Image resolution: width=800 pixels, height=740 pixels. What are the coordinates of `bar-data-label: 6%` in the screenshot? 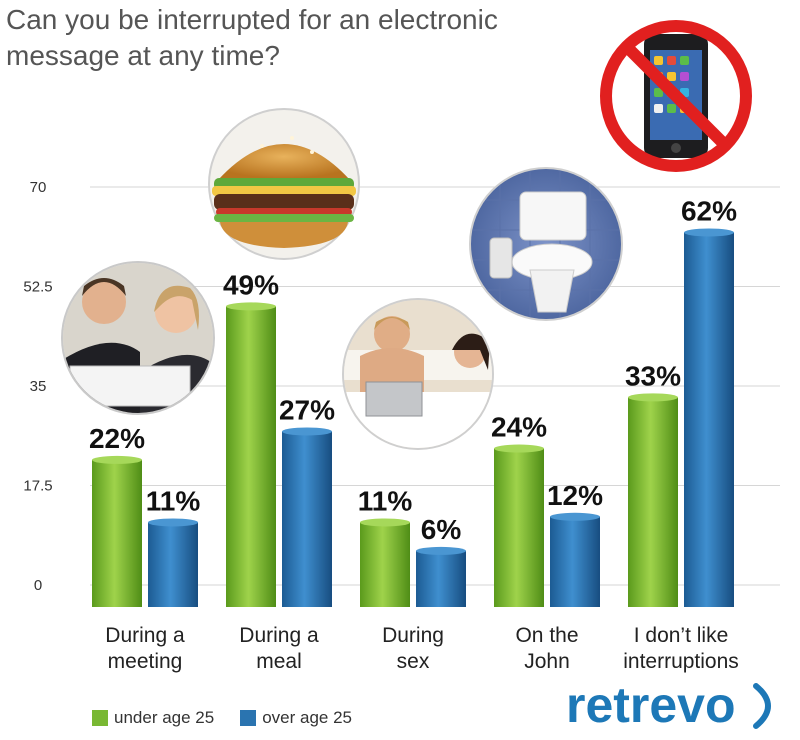 It's located at (441, 529).